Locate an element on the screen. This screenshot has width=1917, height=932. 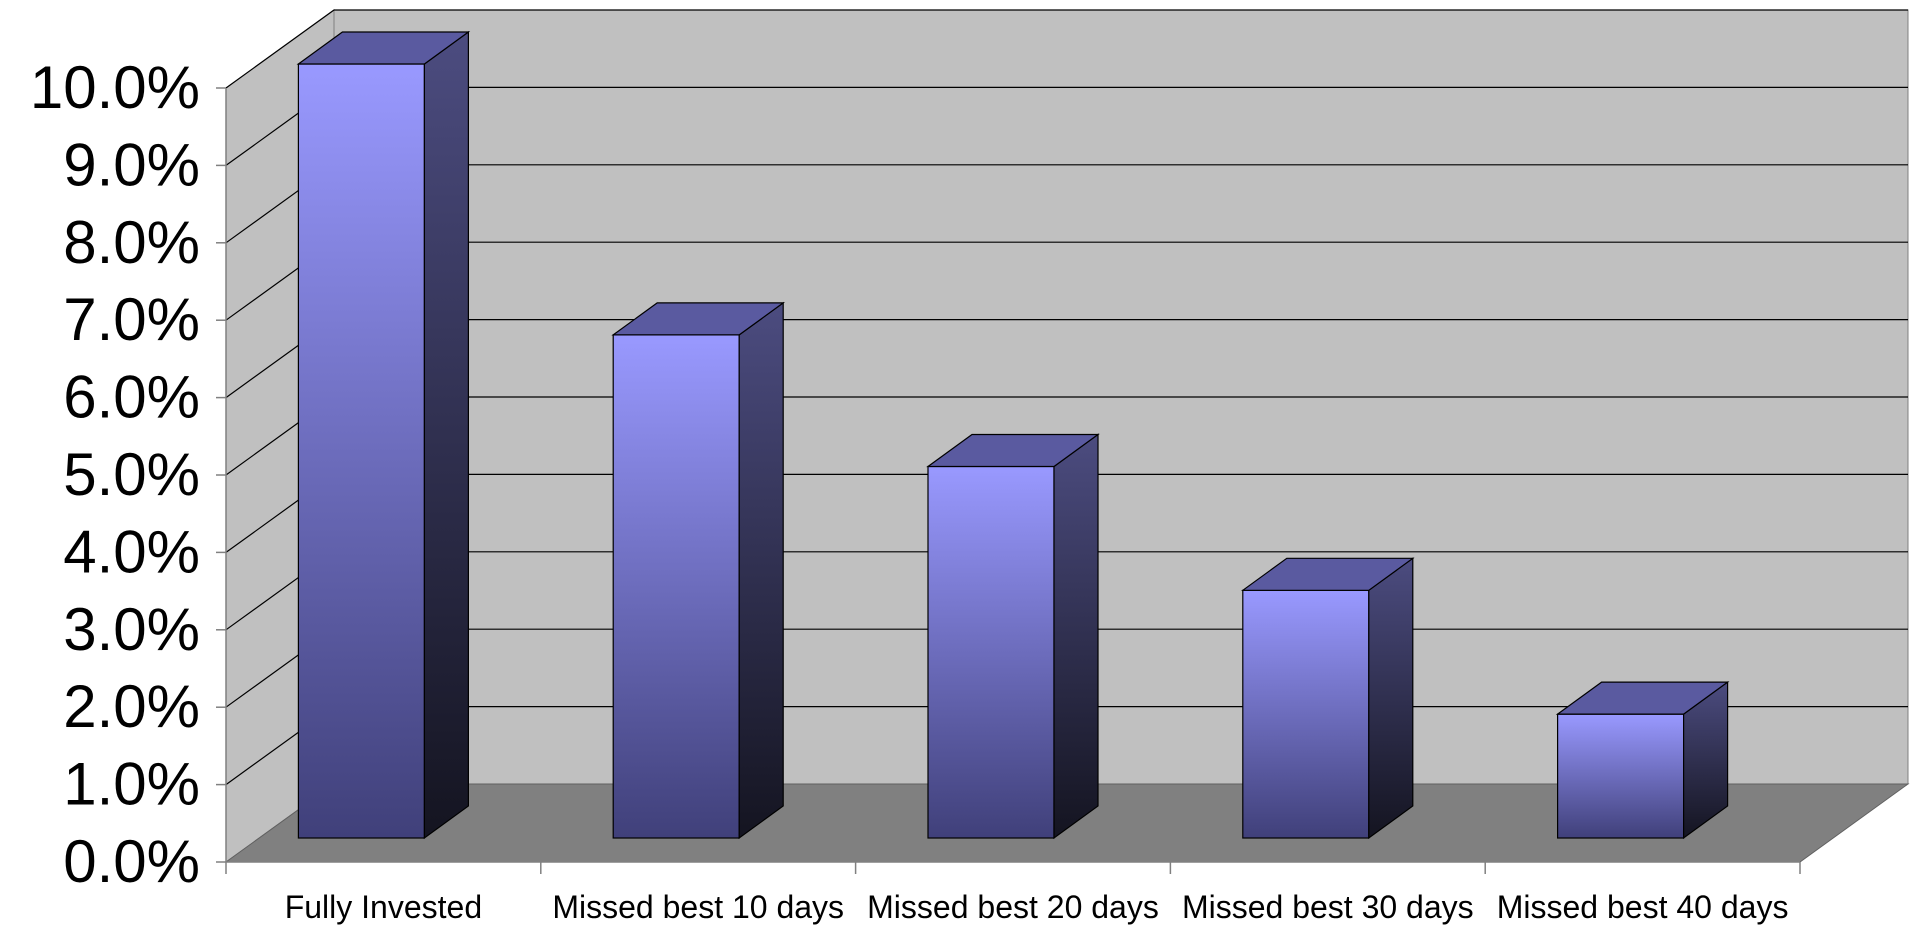
y-tick-label: 10.0% is located at coordinates (115, 87).